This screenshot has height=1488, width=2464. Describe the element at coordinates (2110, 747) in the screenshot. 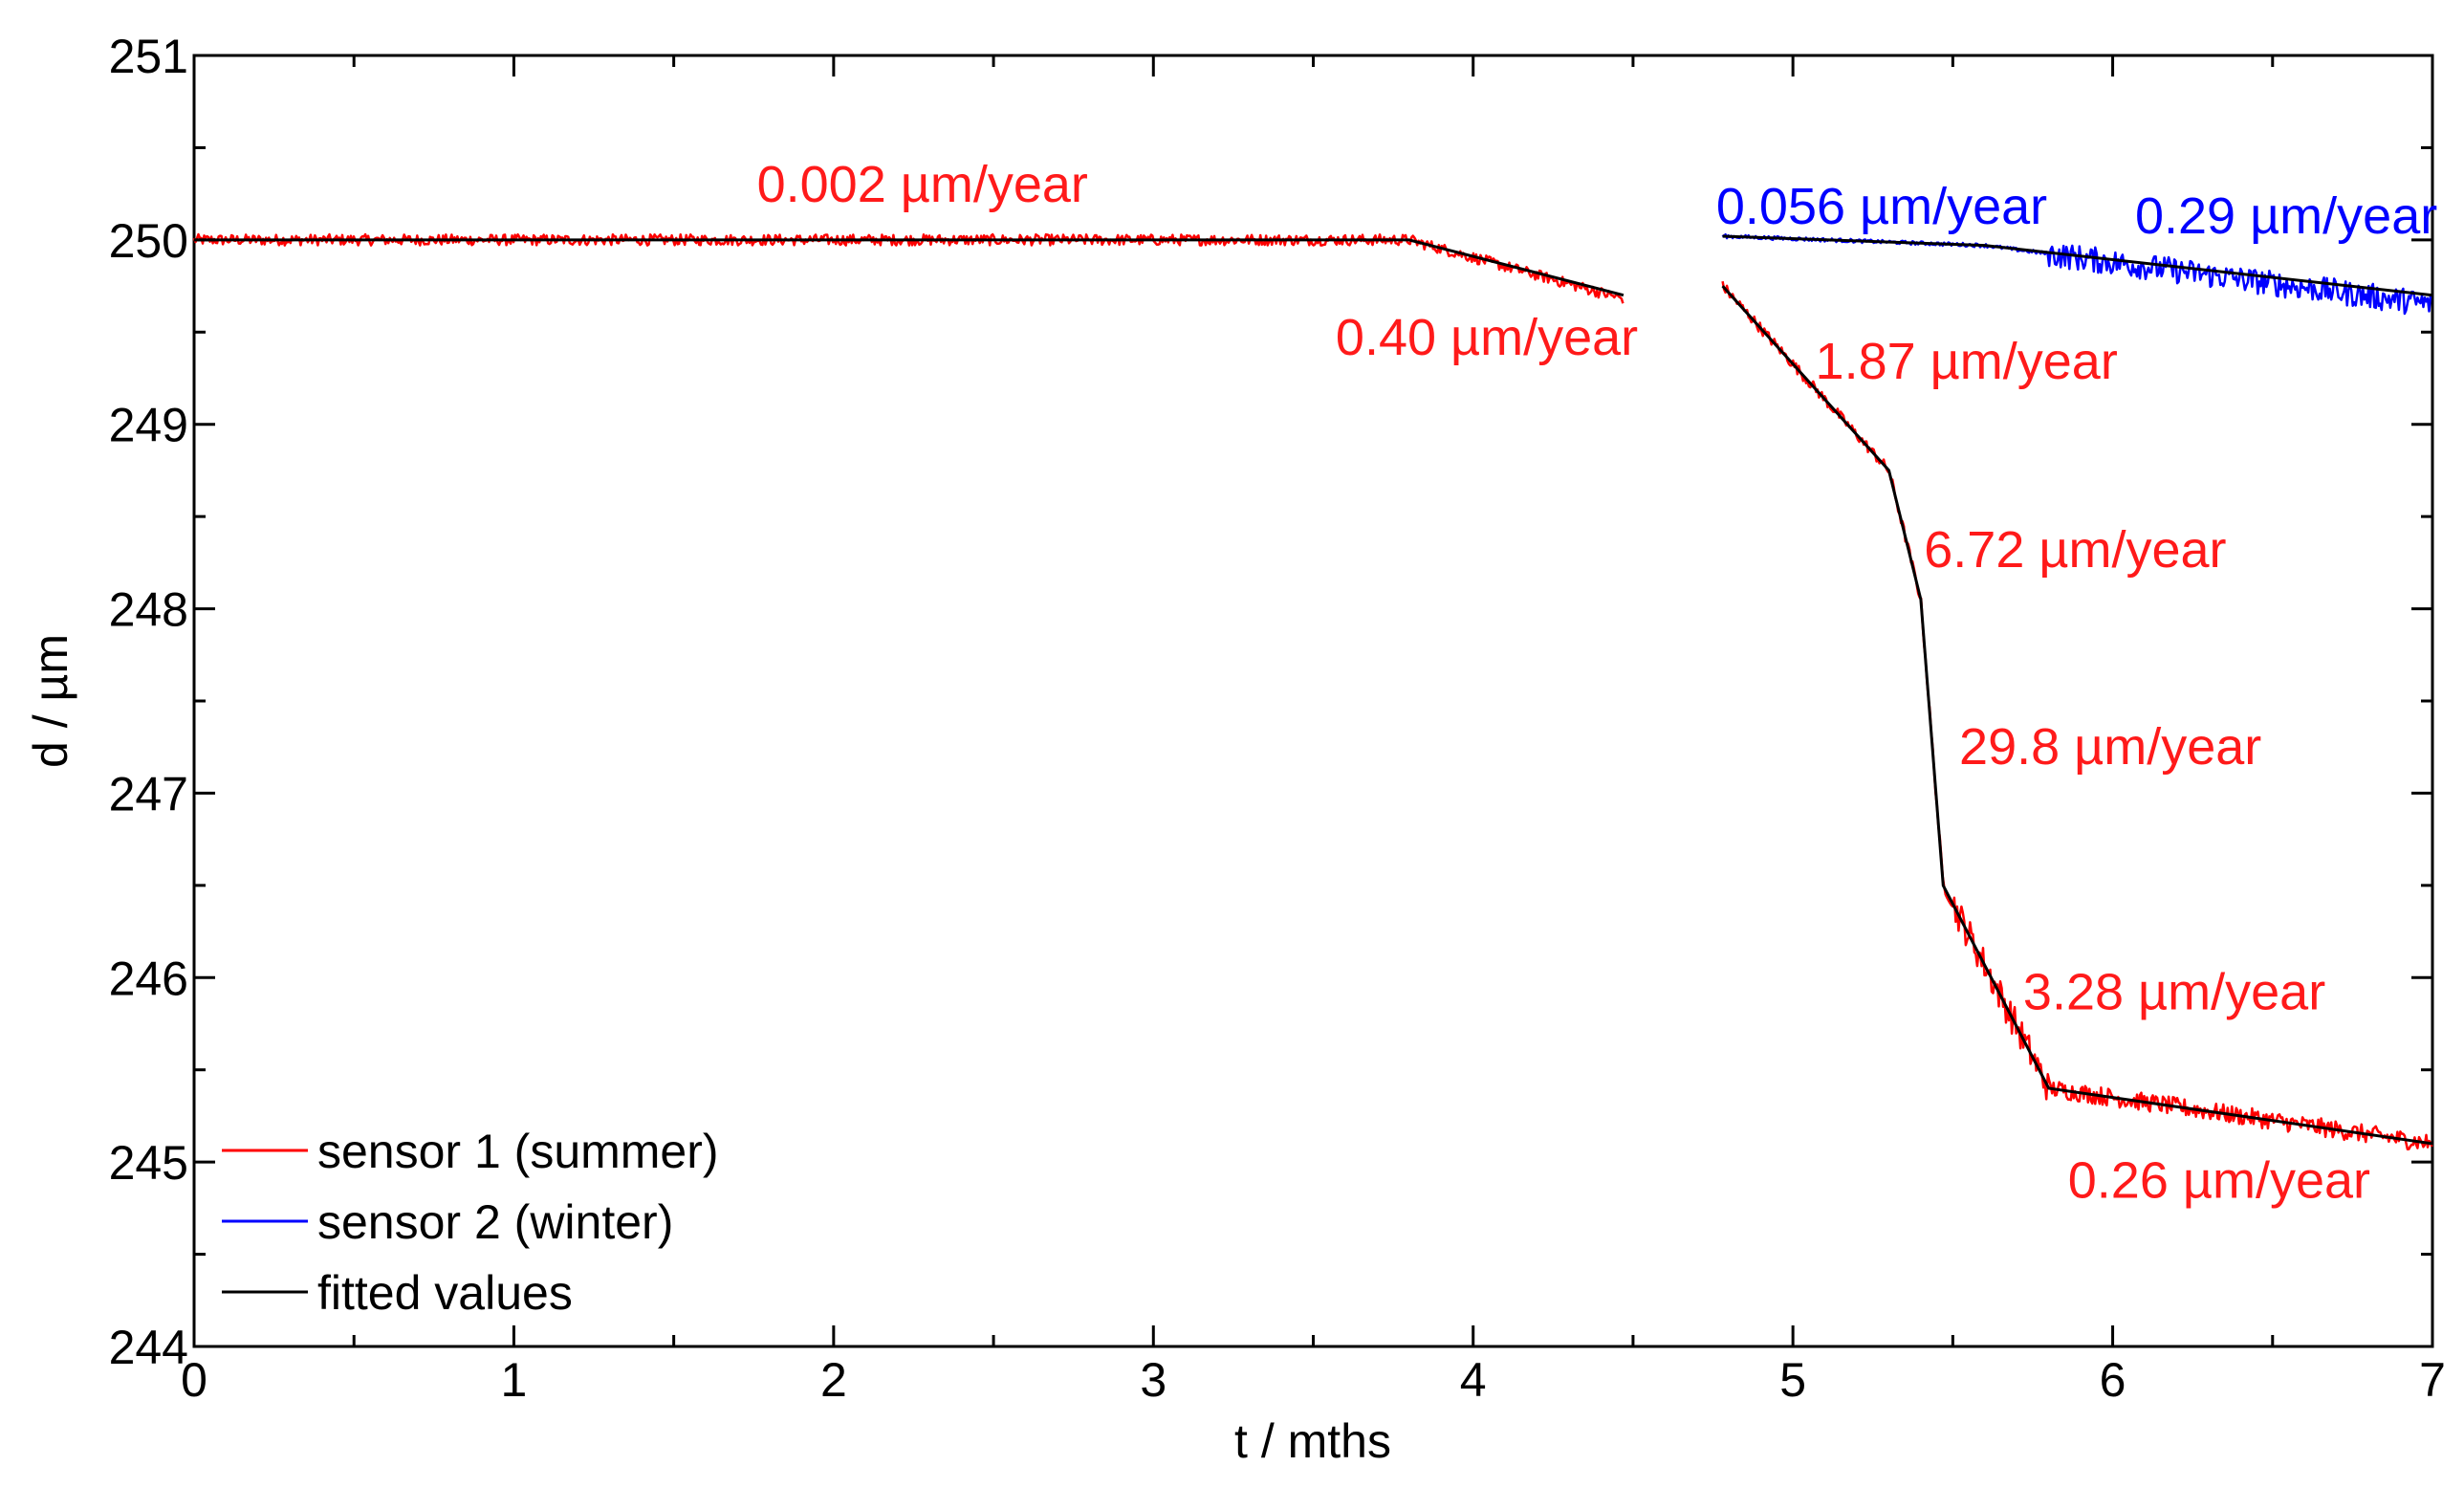

I see `annotation-label: 29.8 µm/year` at that location.